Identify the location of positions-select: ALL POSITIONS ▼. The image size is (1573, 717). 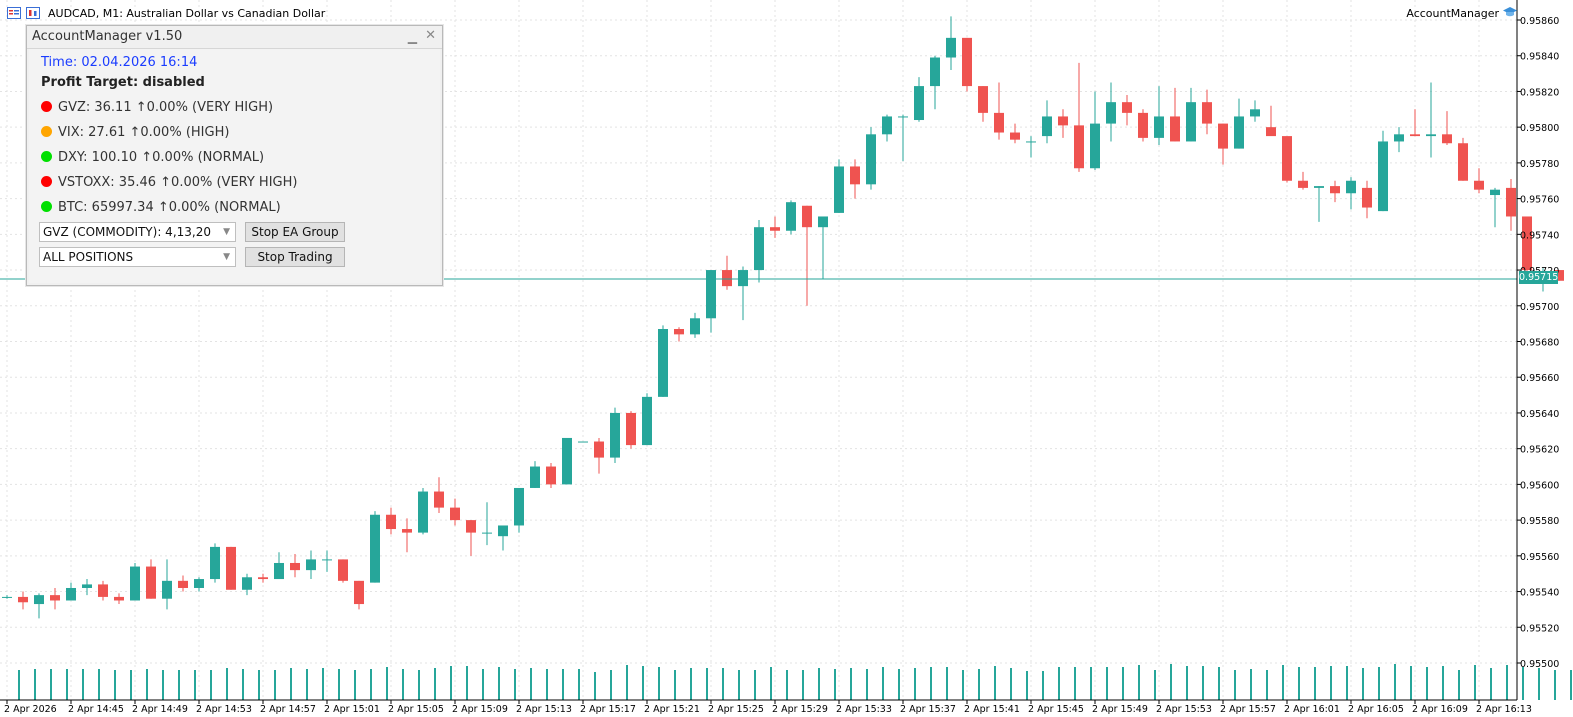
(137, 257).